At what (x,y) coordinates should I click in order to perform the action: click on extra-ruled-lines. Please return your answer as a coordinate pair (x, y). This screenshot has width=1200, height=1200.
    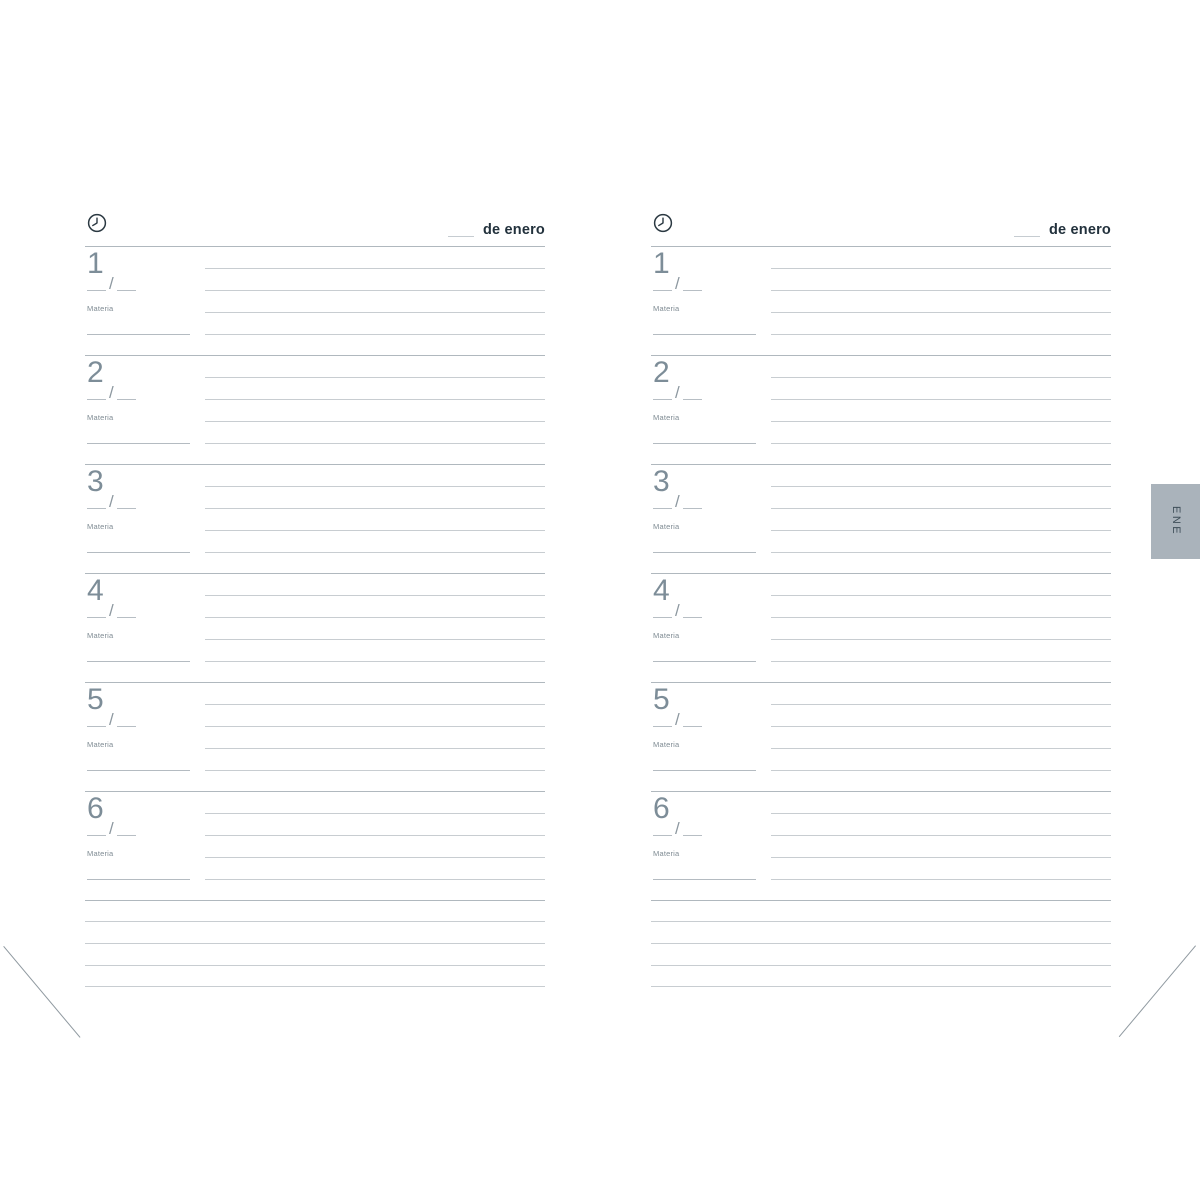
    Looking at the image, I should click on (315, 946).